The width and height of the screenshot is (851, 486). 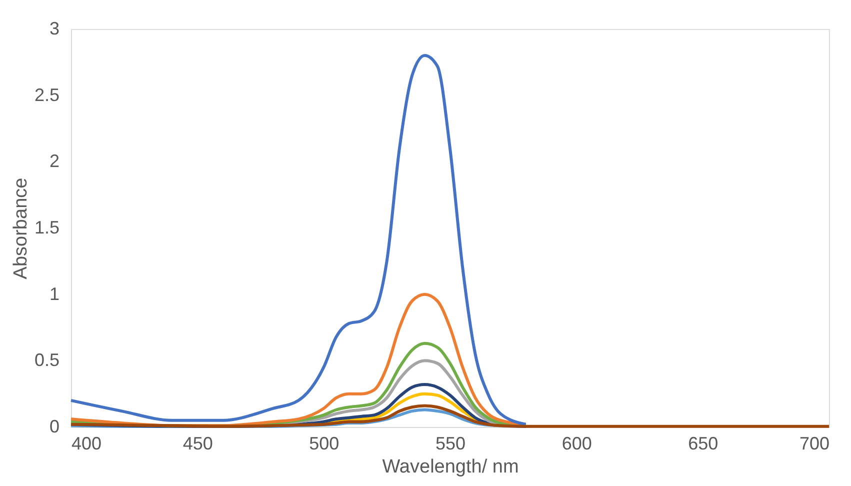 What do you see at coordinates (577, 444) in the screenshot?
I see `x-tick-label: 600` at bounding box center [577, 444].